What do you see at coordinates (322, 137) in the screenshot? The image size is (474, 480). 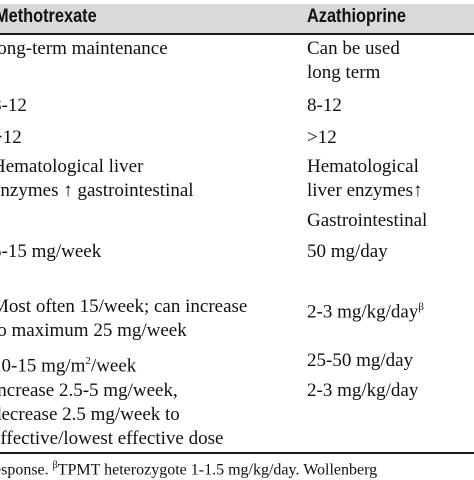 I see `aza-max-effect: >12` at bounding box center [322, 137].